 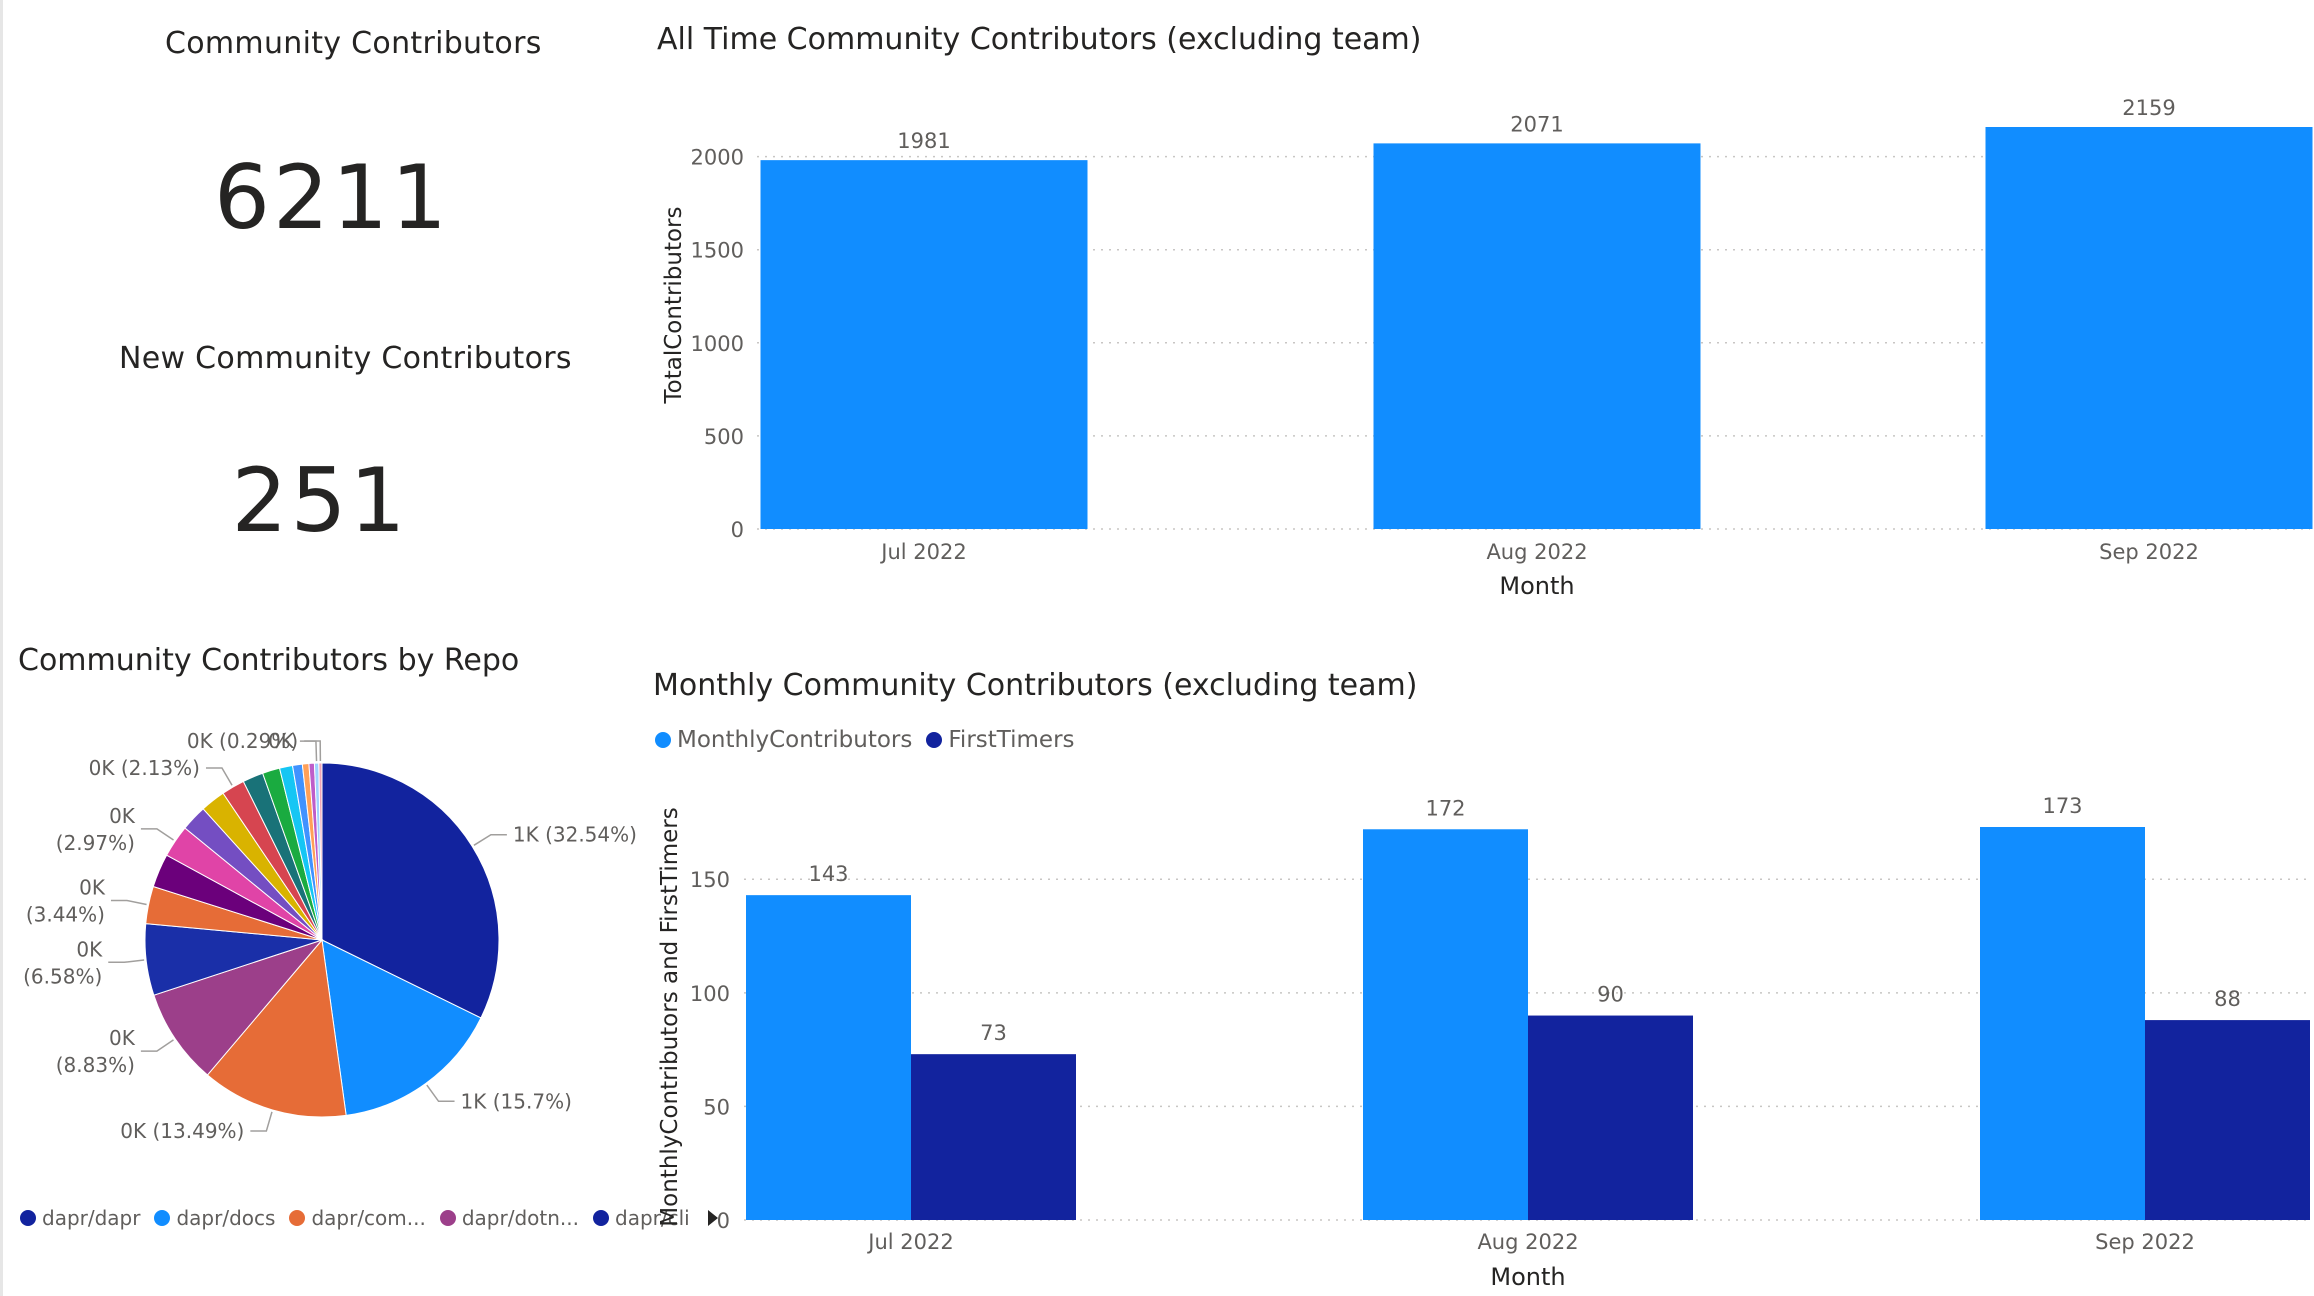 I want to click on legend-item-monthly-contributors: MonthlyContributors, so click(x=783, y=740).